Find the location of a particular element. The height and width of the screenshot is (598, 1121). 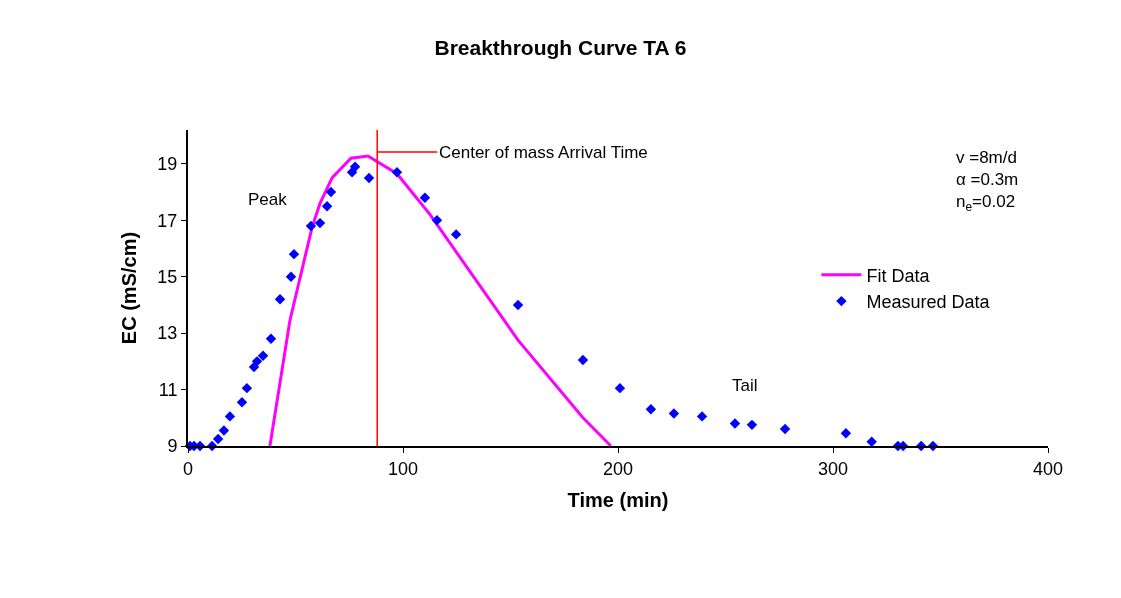

y-axis-title: EC (mS/cm) is located at coordinates (129, 288).